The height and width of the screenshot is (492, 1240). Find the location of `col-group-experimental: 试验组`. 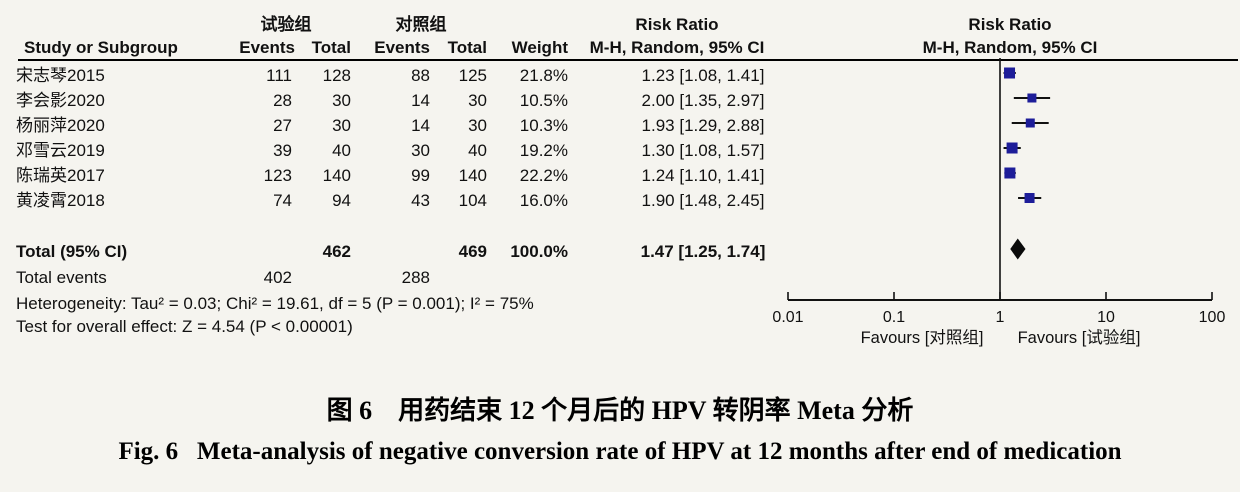

col-group-experimental: 试验组 is located at coordinates (286, 24).